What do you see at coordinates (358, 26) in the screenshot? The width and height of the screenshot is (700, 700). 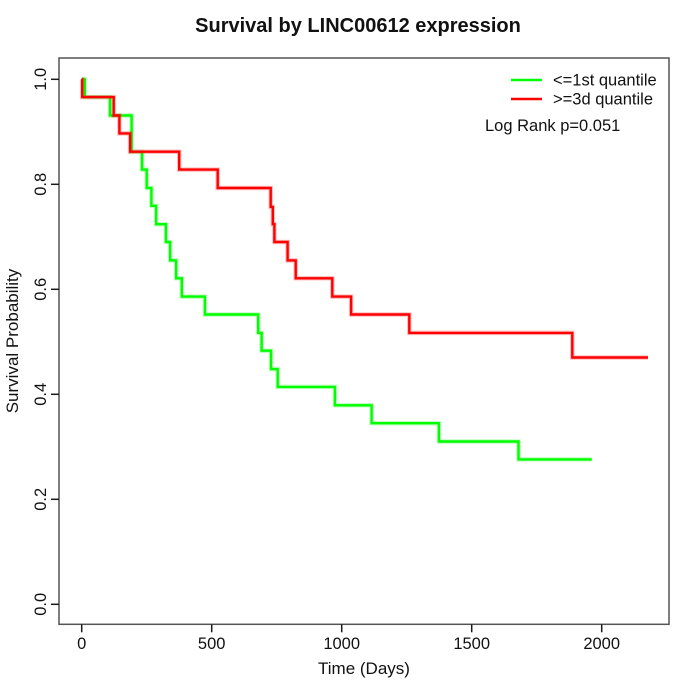 I see `chart-title: Survival by LINC00612 expression` at bounding box center [358, 26].